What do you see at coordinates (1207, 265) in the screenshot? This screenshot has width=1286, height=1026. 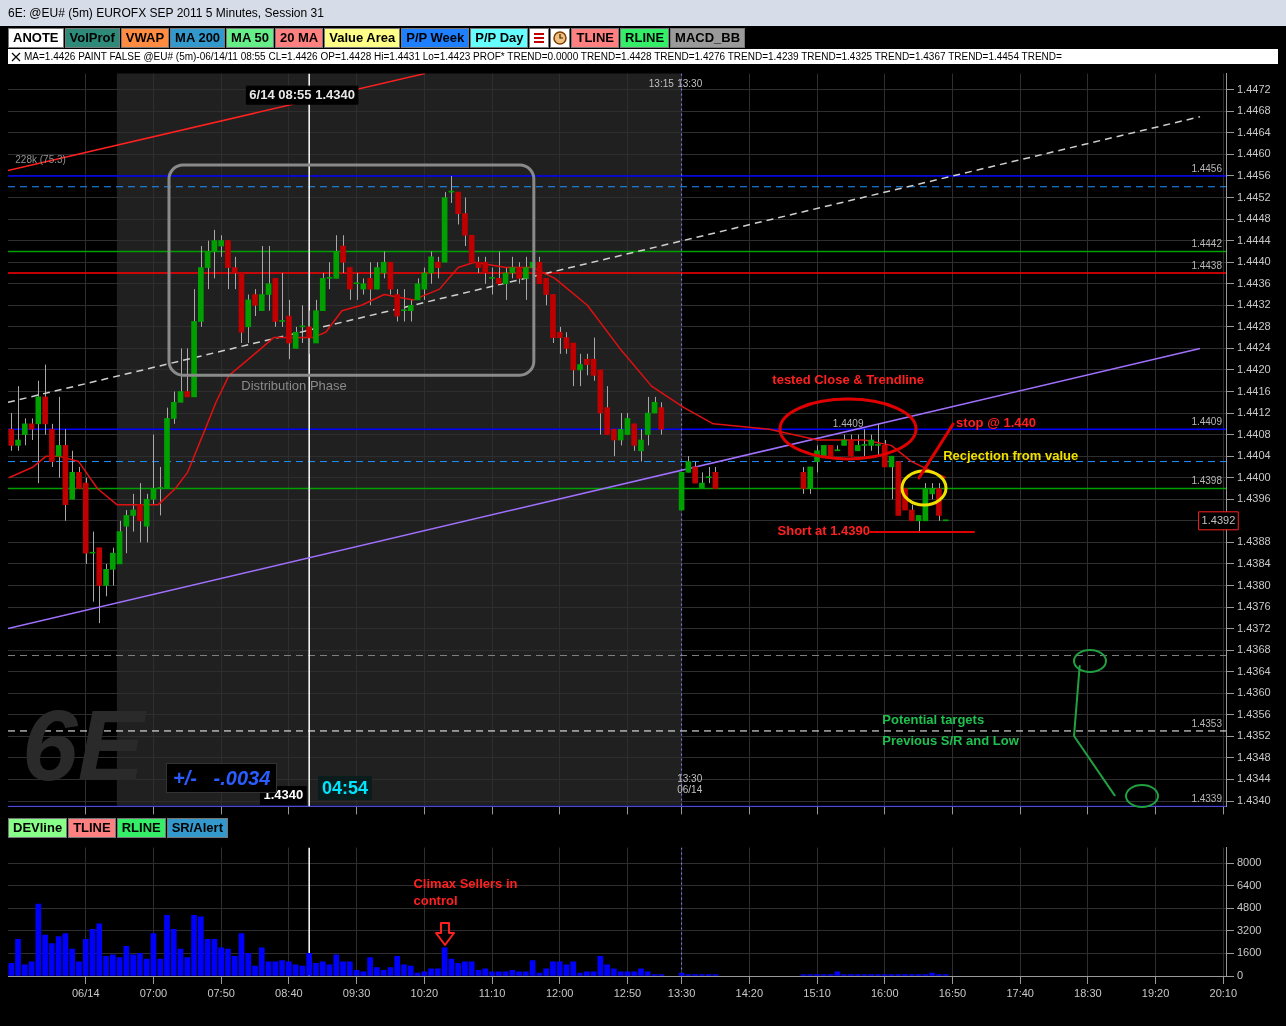 I see `ref-line-label: 1.4438` at bounding box center [1207, 265].